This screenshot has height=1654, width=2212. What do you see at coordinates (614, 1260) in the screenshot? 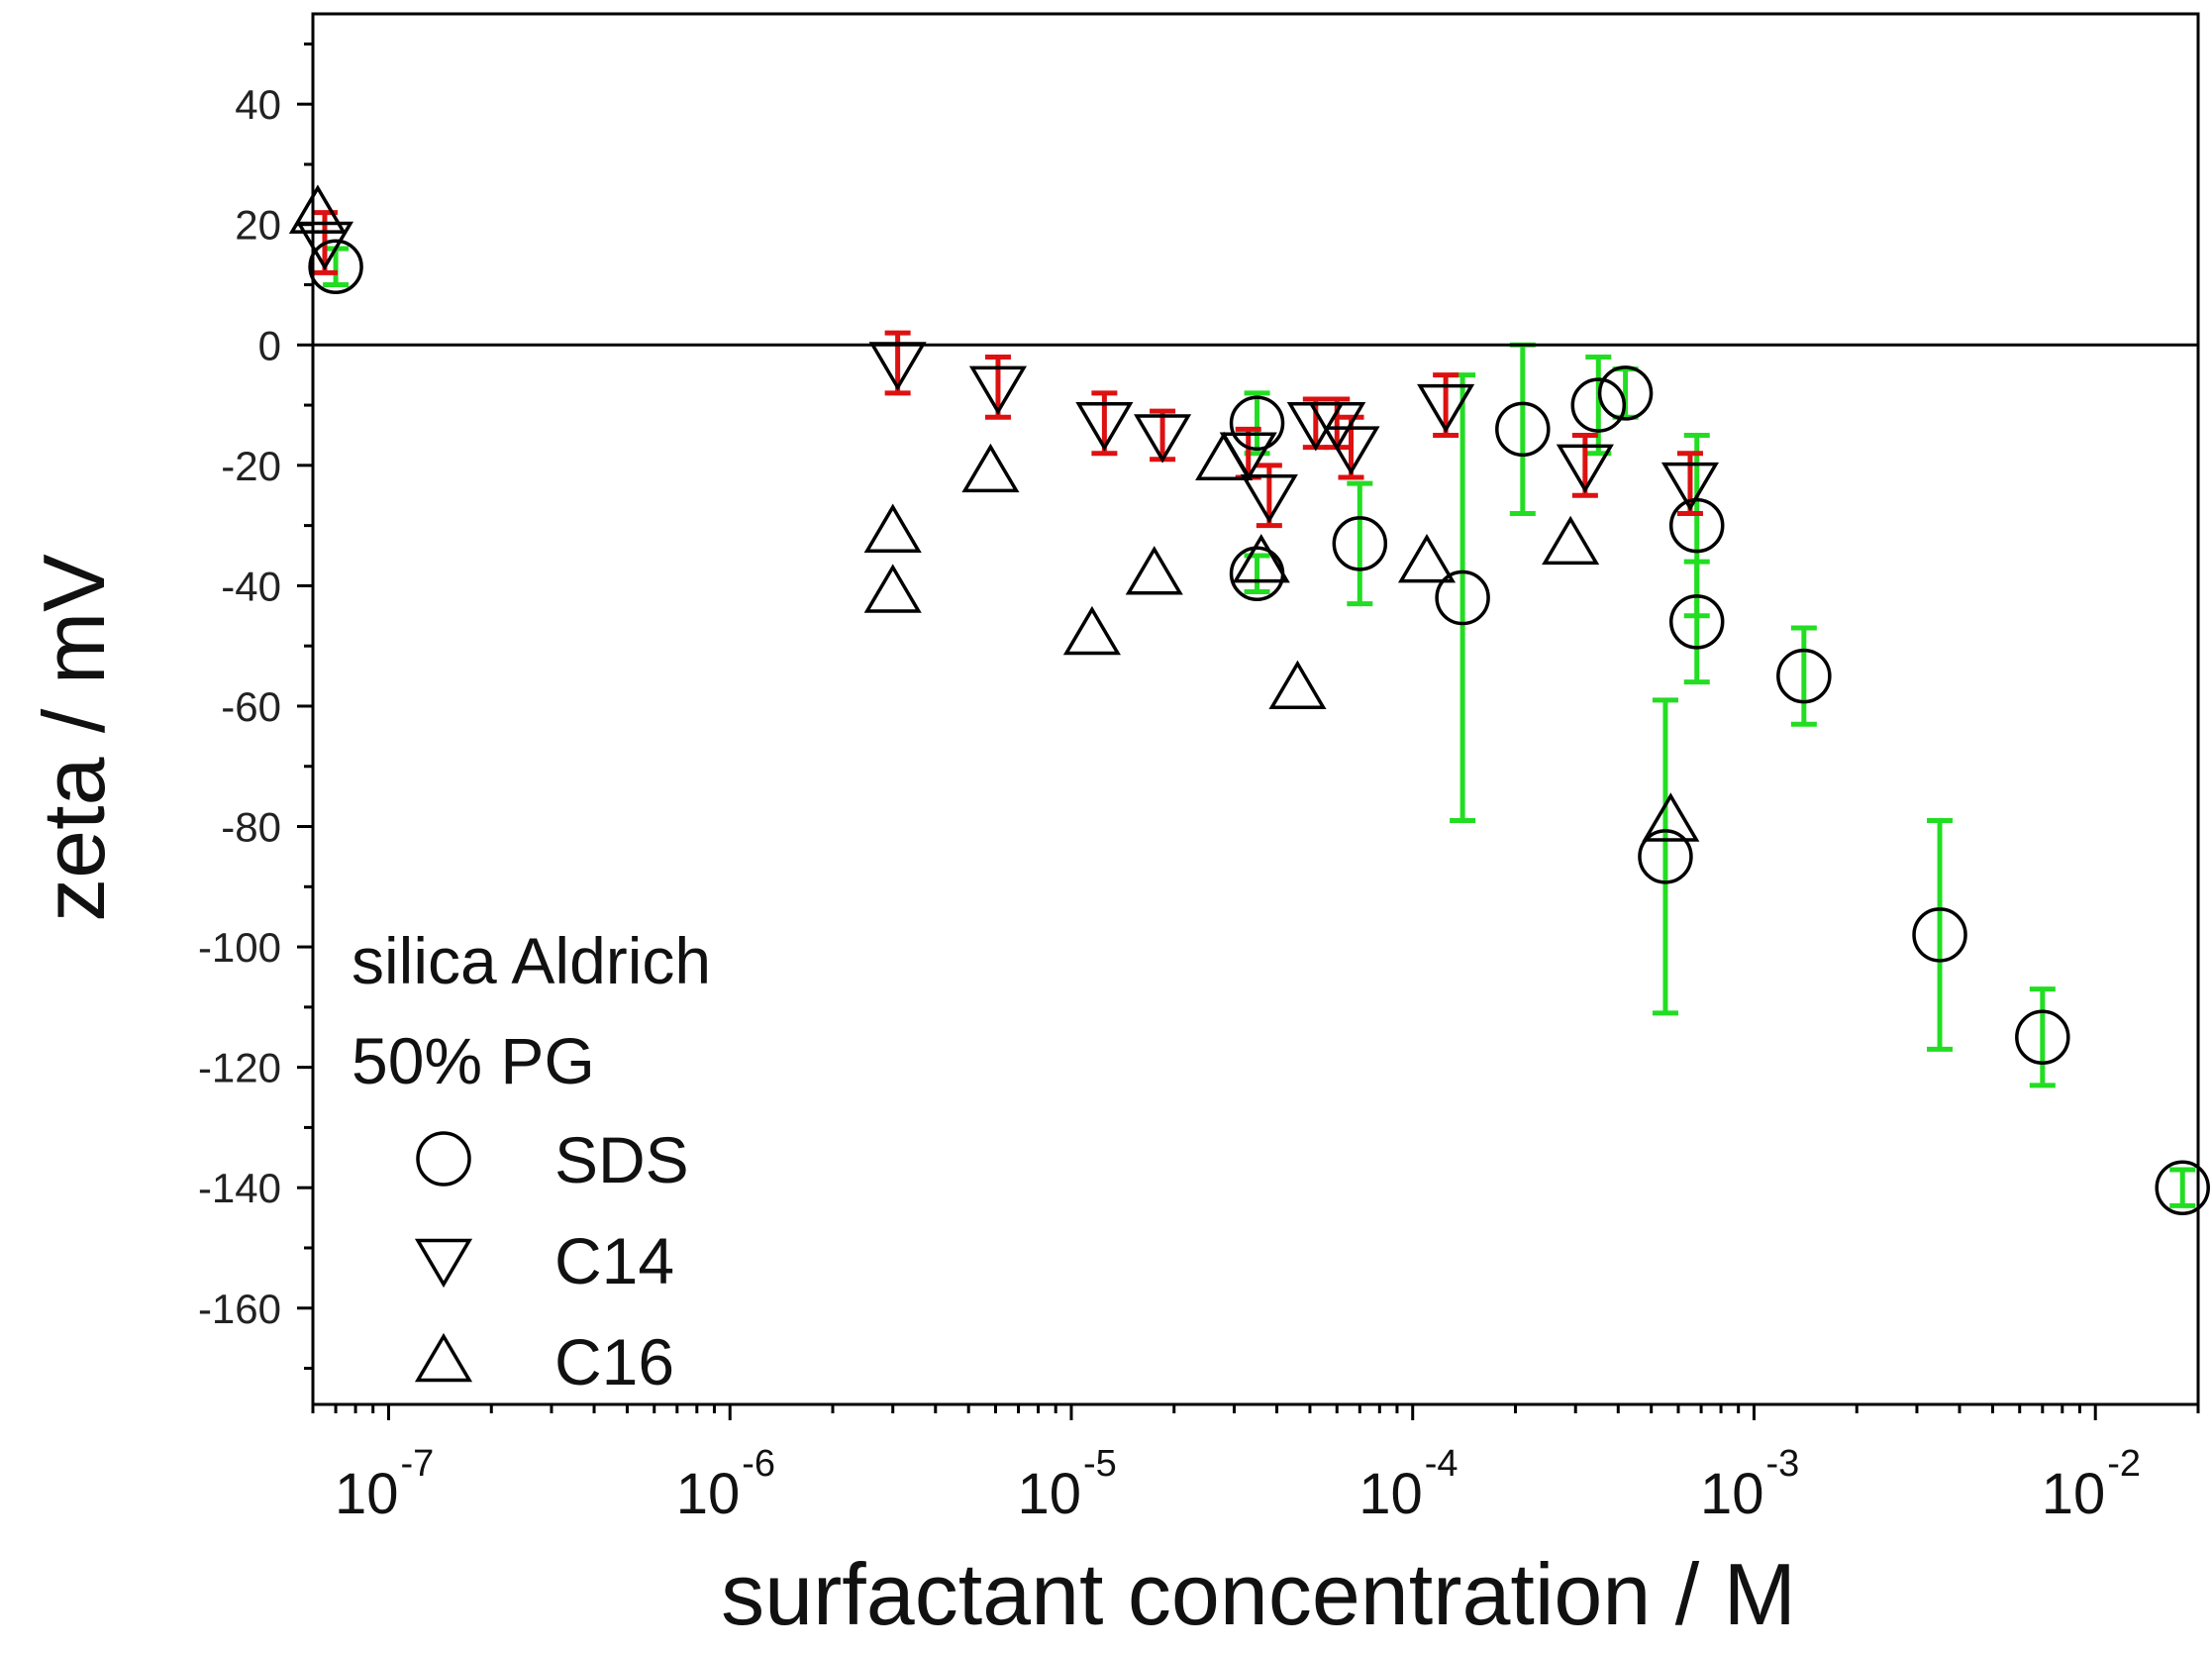
I see `c14-legend-label: C14` at bounding box center [614, 1260].